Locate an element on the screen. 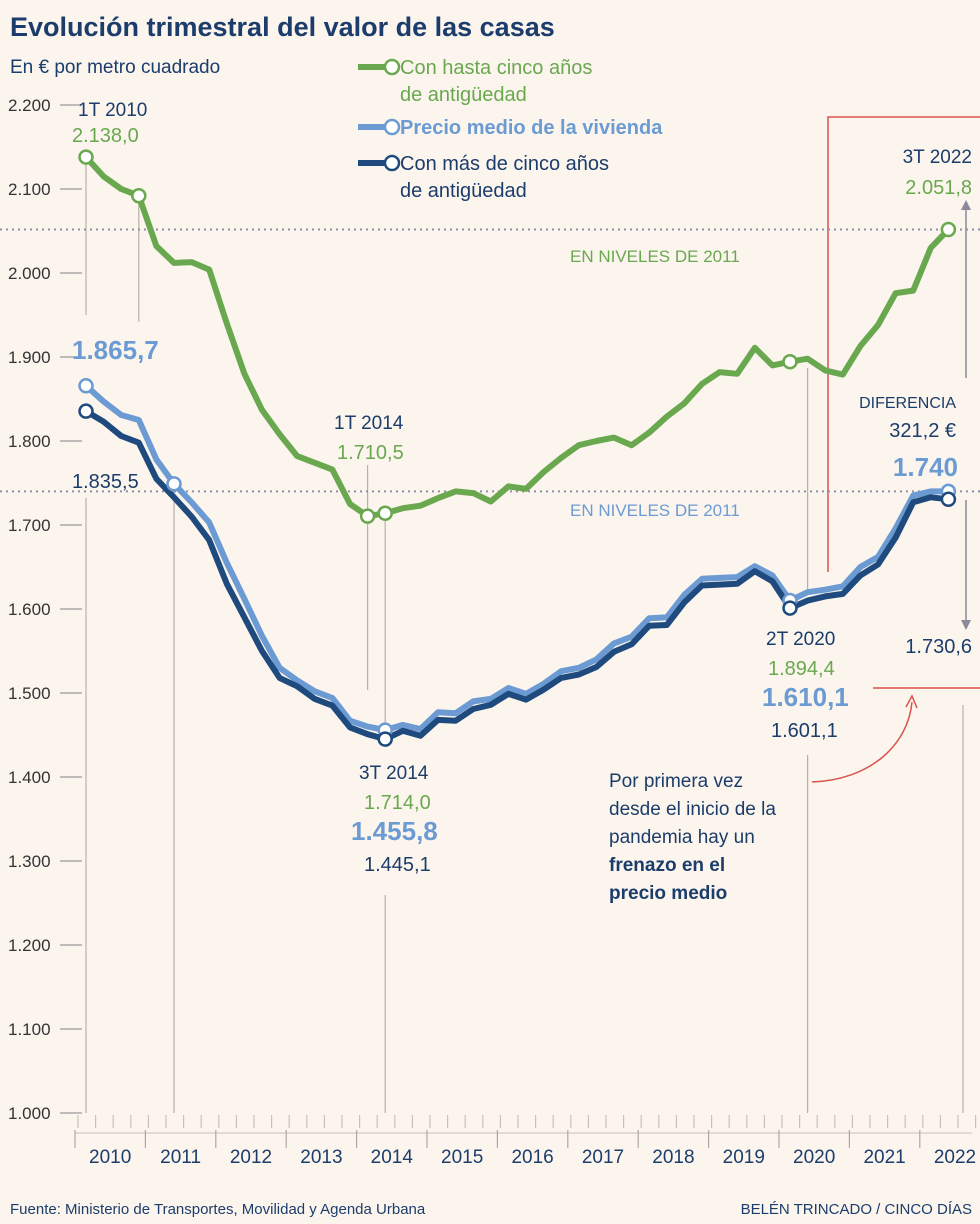  note-line-4: frenazo en el is located at coordinates (667, 865).